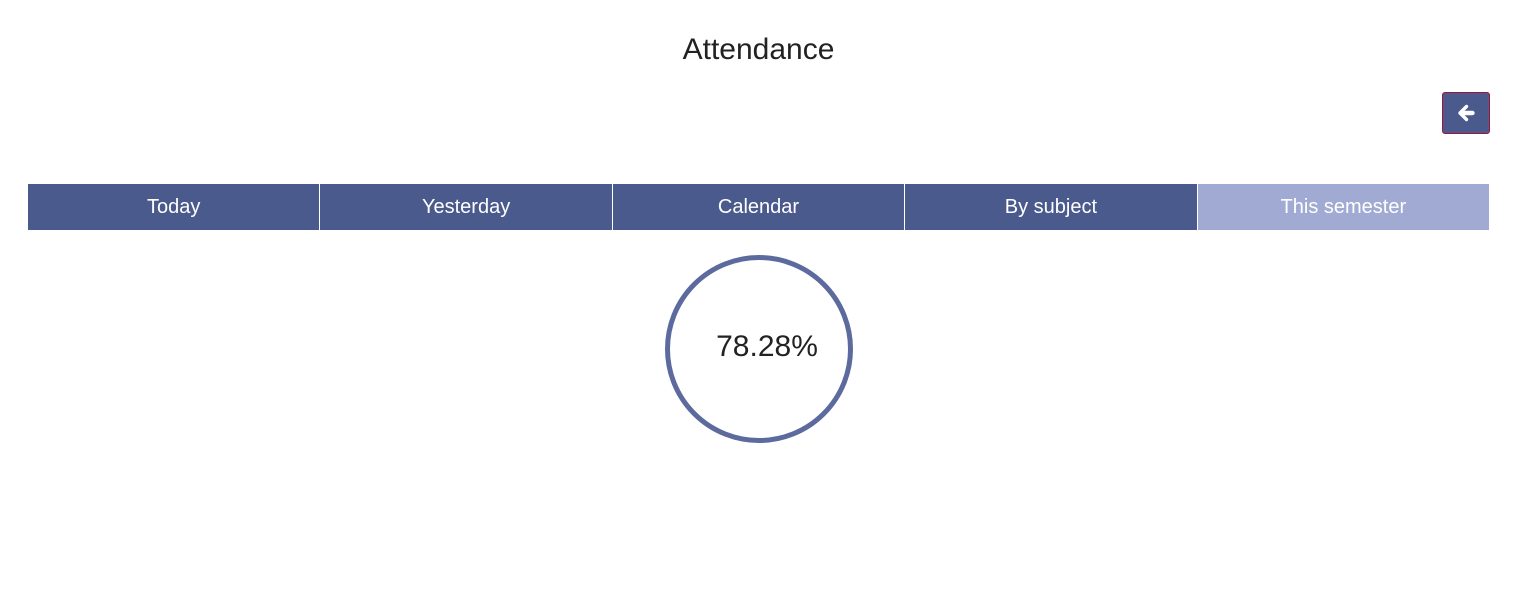  What do you see at coordinates (1343, 207) in the screenshot?
I see `tab-this-semester: This semester` at bounding box center [1343, 207].